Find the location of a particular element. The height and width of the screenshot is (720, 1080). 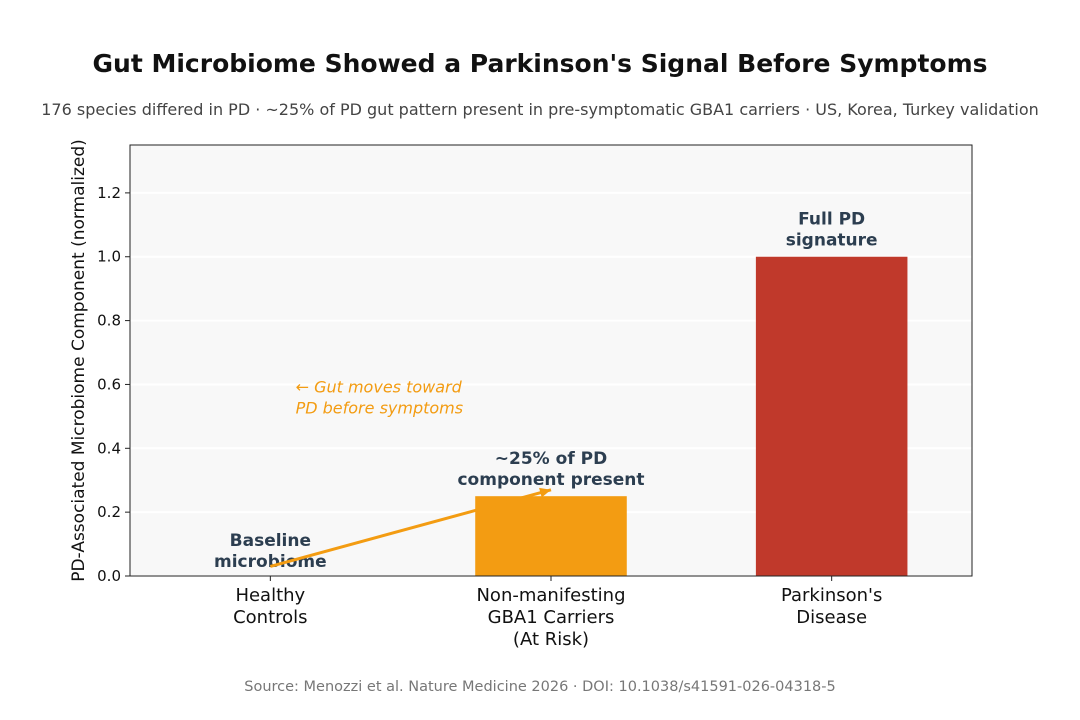

x-tick-label: Non-manifesting is located at coordinates (550, 595).